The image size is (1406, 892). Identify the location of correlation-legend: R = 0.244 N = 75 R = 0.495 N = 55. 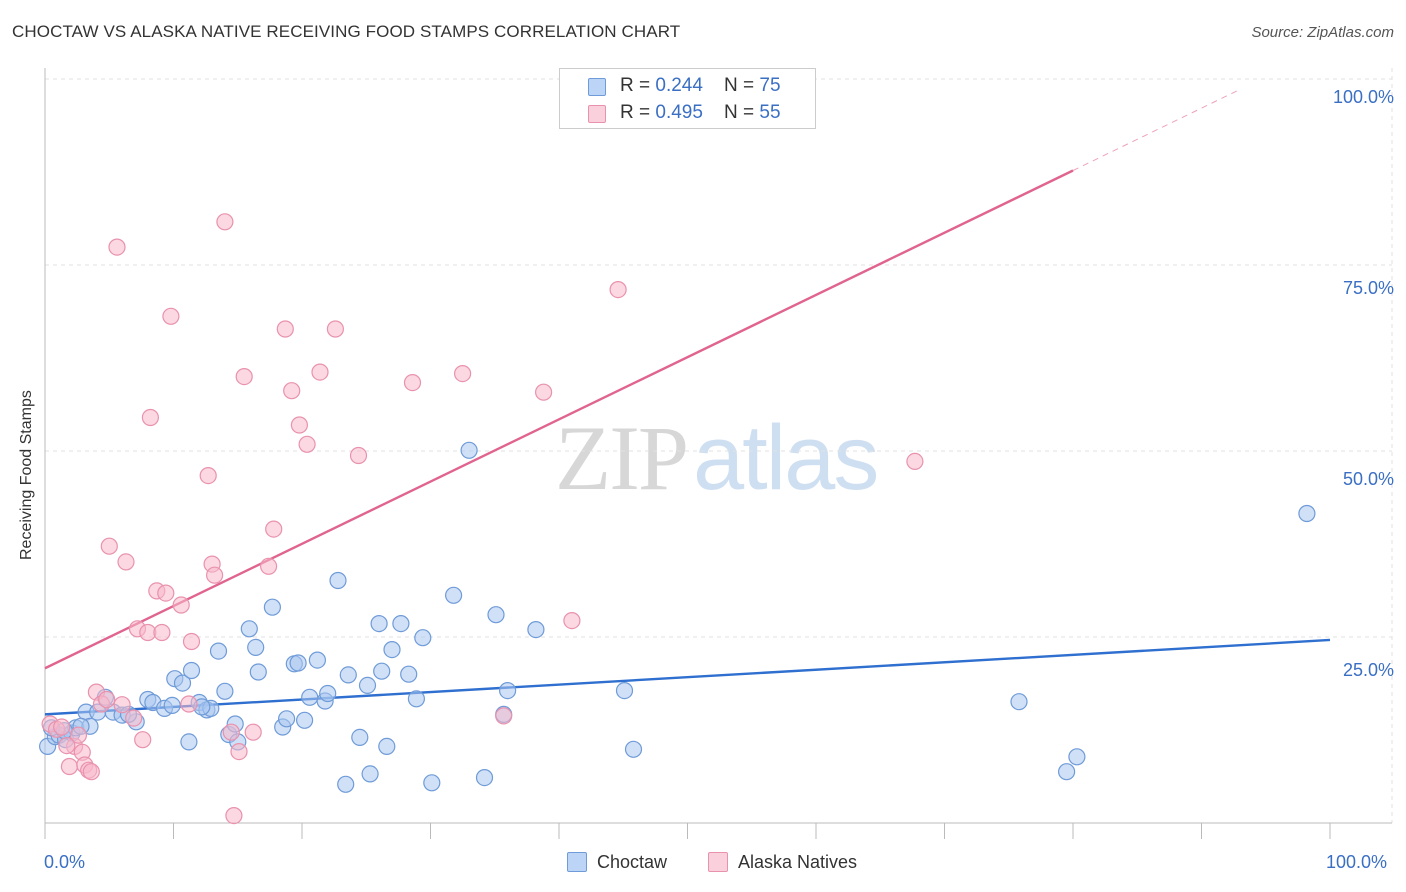
(687, 98).